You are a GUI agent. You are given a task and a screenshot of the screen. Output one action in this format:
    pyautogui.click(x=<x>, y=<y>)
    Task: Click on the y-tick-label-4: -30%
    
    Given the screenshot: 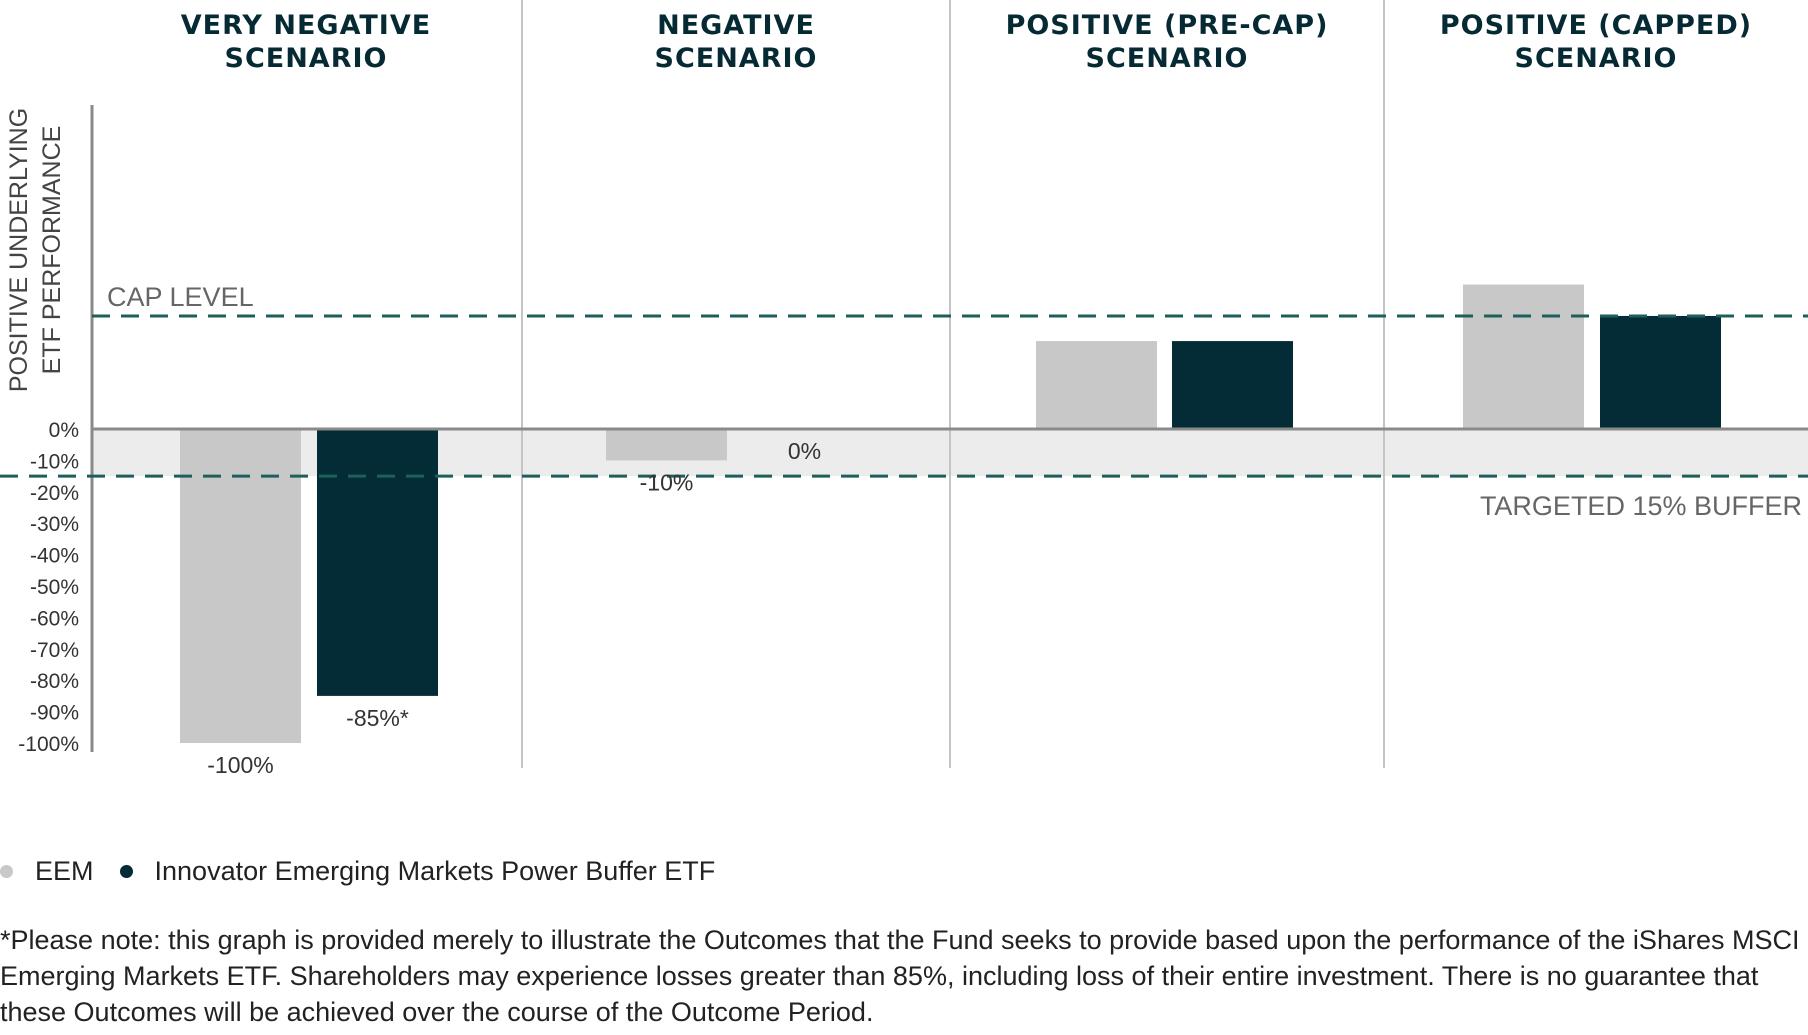 What is the action you would take?
    pyautogui.click(x=54, y=524)
    